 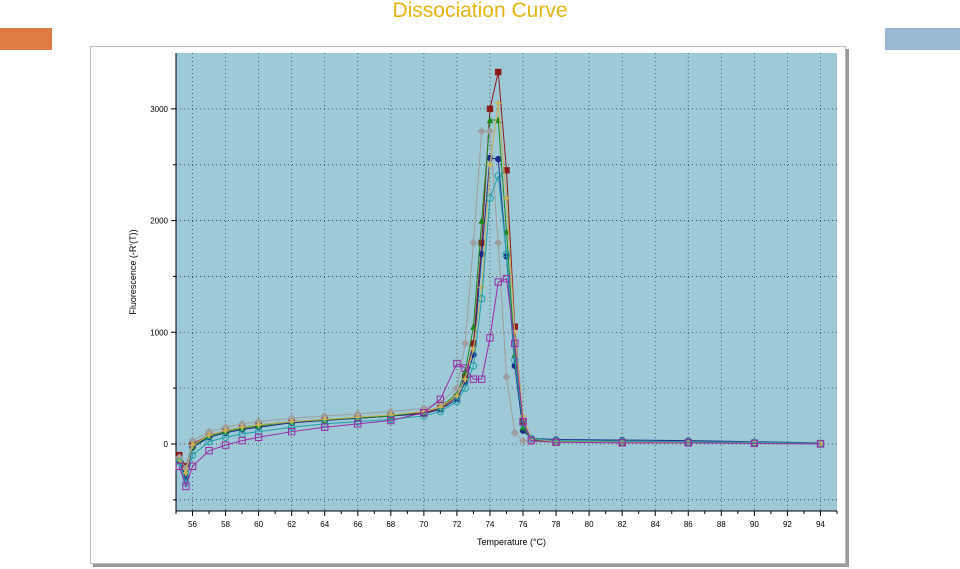 I want to click on y-tick-label: 2000, so click(x=159, y=221).